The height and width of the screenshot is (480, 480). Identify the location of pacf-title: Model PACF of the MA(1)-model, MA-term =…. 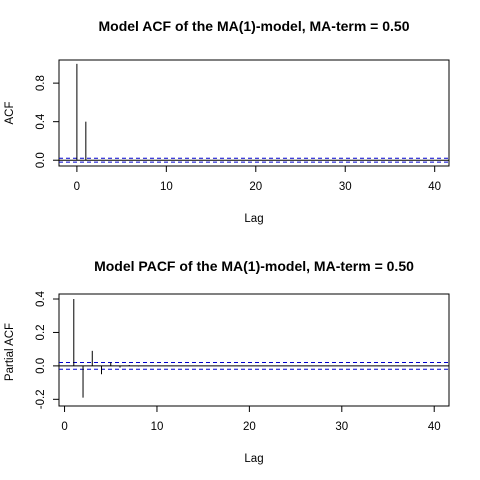
(254, 266).